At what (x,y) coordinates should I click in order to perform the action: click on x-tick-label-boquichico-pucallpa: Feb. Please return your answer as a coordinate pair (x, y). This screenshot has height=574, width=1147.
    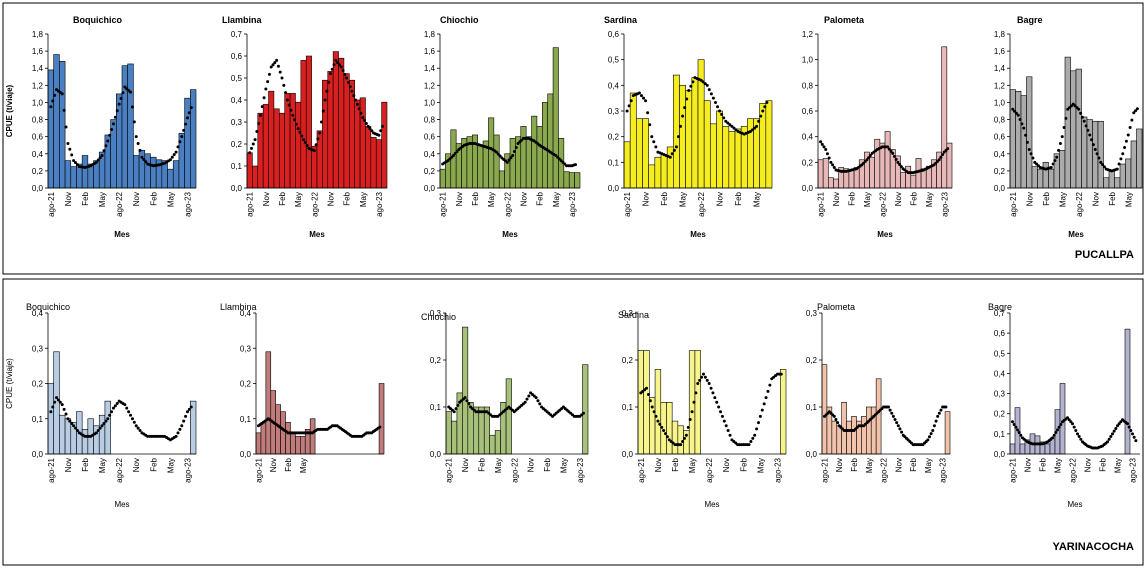
    Looking at the image, I should click on (85, 198).